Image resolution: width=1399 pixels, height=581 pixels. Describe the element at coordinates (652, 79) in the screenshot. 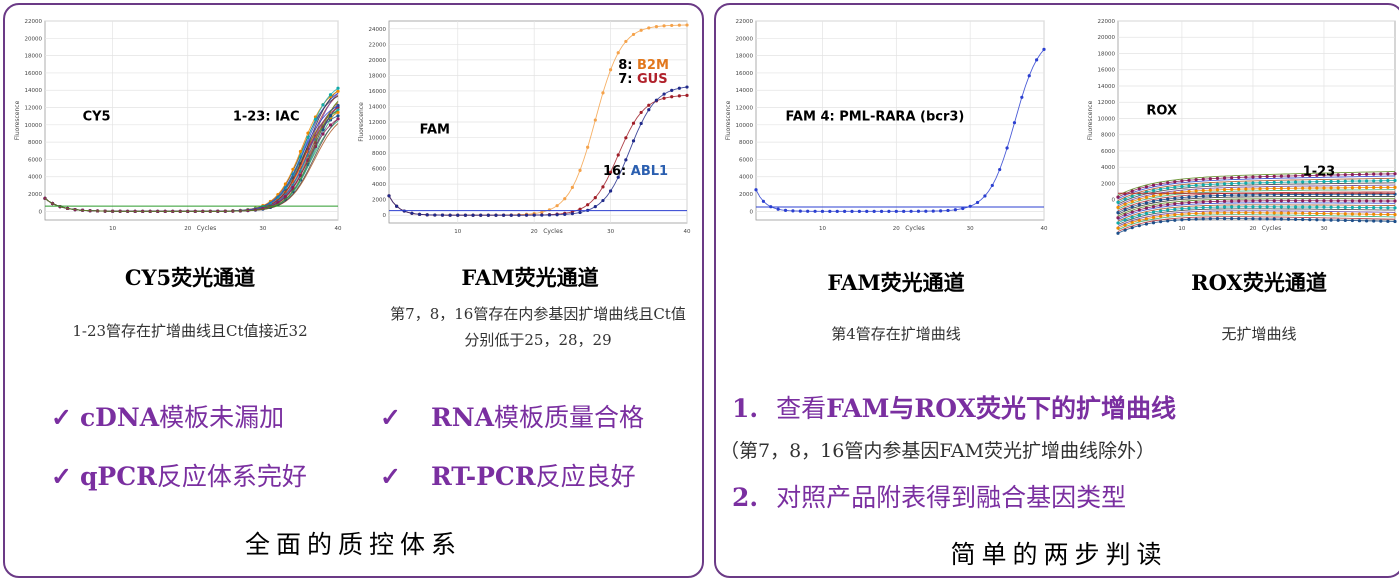

I see `annotation-part: GUS` at that location.